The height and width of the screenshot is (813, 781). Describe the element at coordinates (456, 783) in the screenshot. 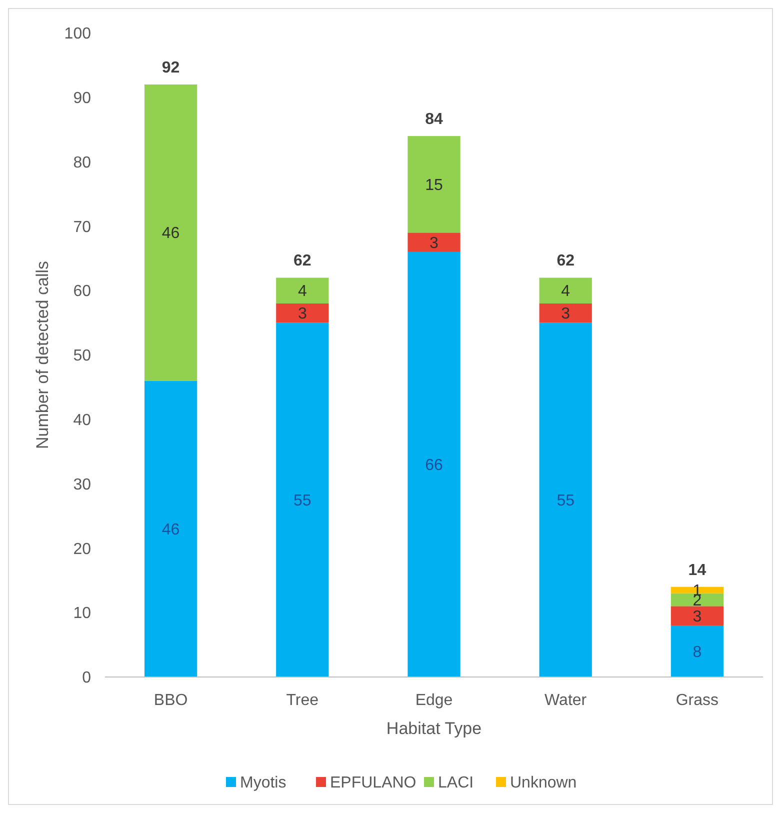

I see `legend-label: LACI` at that location.